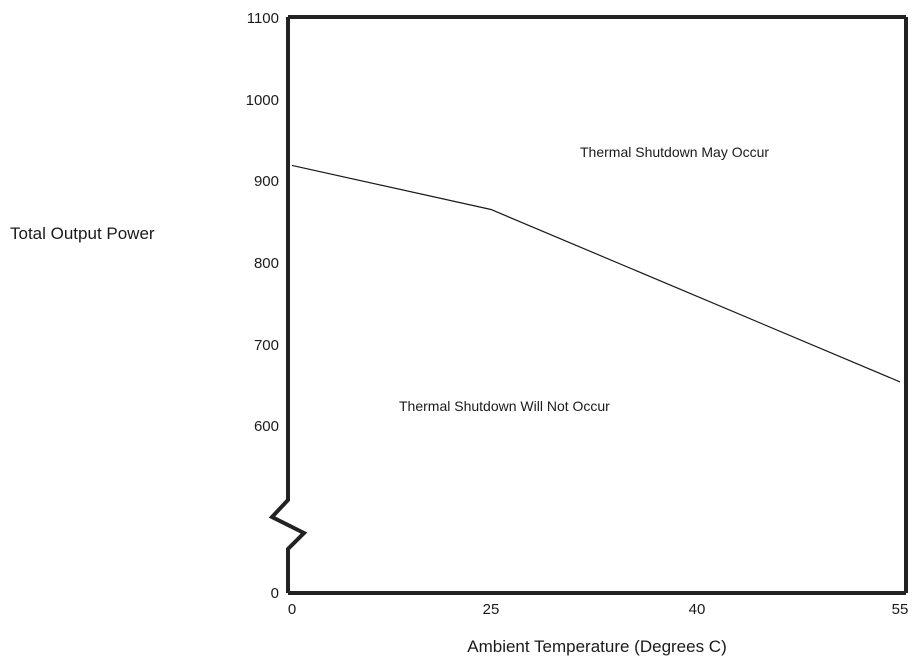 The height and width of the screenshot is (664, 923). Describe the element at coordinates (262, 100) in the screenshot. I see `y-tick-1000: 1000` at that location.